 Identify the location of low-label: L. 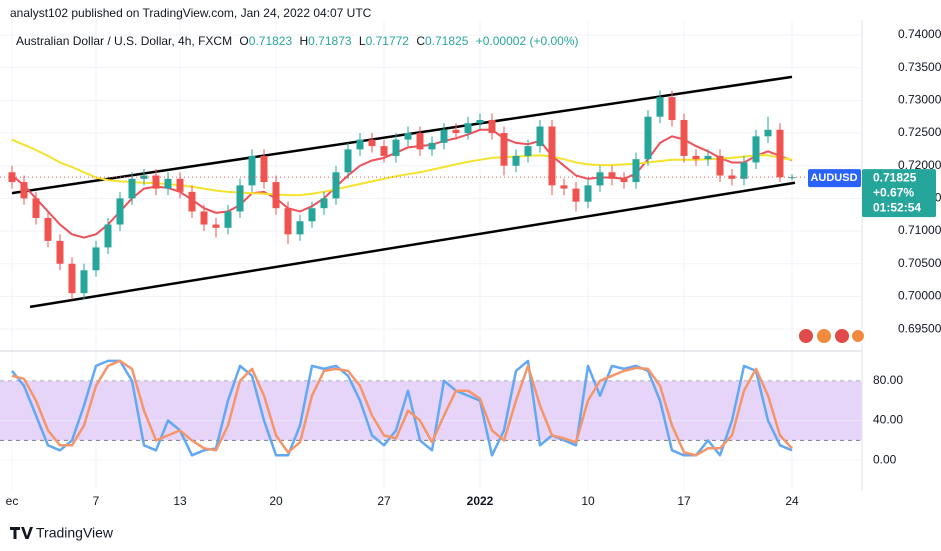
(362, 41).